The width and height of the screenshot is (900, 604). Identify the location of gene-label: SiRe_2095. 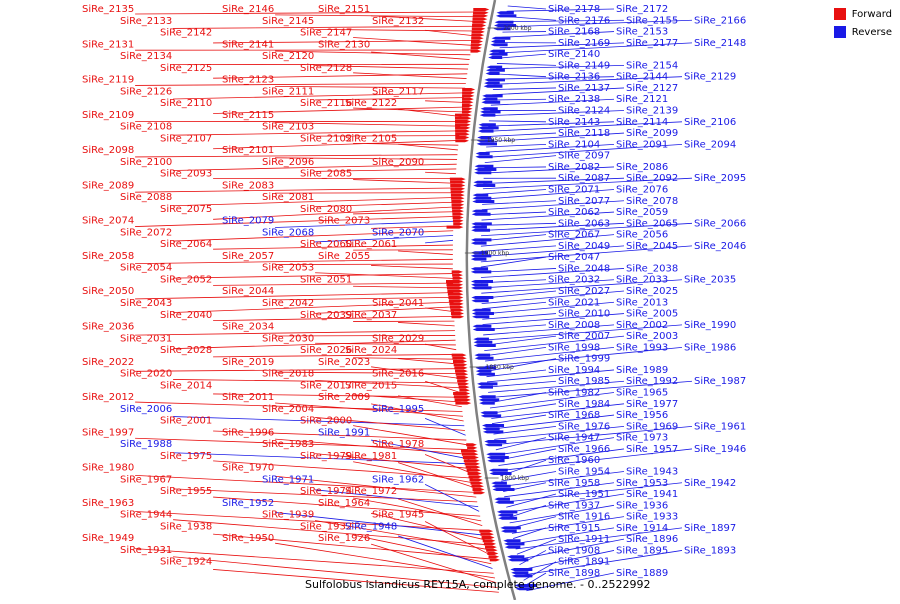
(720, 178).